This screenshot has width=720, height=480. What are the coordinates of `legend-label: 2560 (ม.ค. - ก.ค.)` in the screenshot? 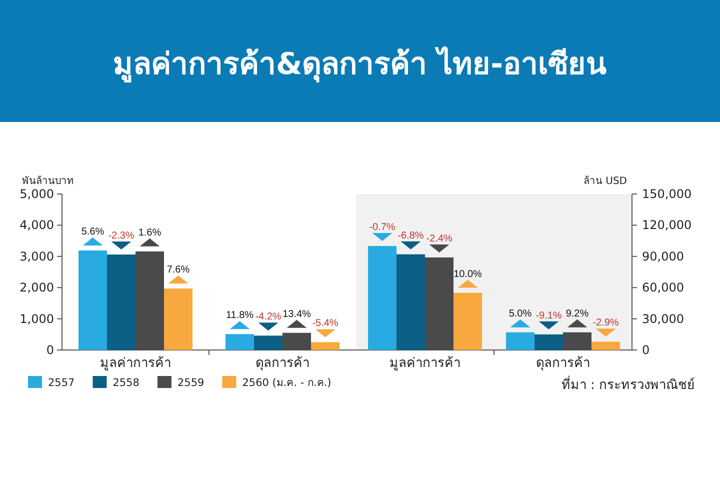 It's located at (287, 383).